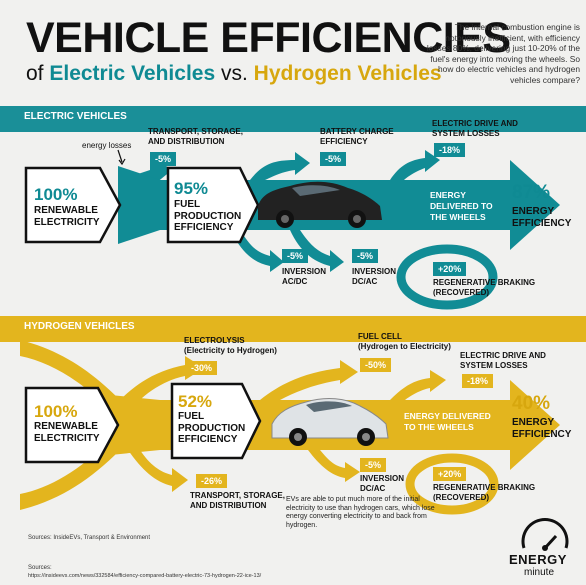 The image size is (586, 585). What do you see at coordinates (237, 500) in the screenshot?
I see `h2-transport-label: TRANSPORT, STORAGE, AND DISTRIBUTION` at bounding box center [237, 500].